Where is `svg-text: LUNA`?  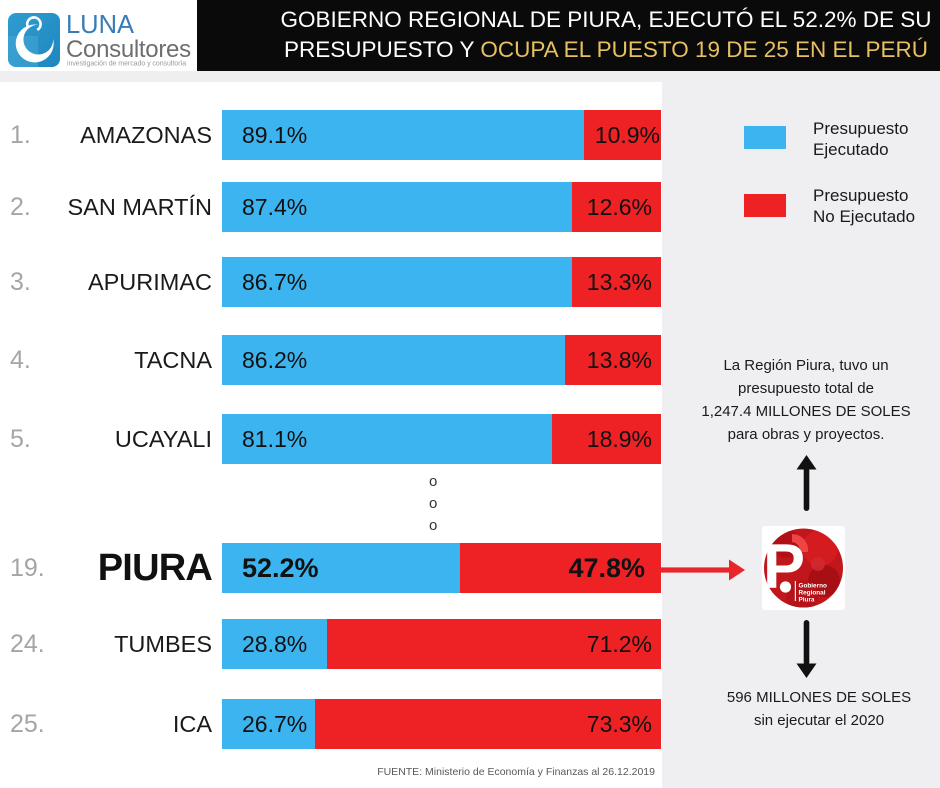
svg-text: LUNA is located at coordinates (100, 25).